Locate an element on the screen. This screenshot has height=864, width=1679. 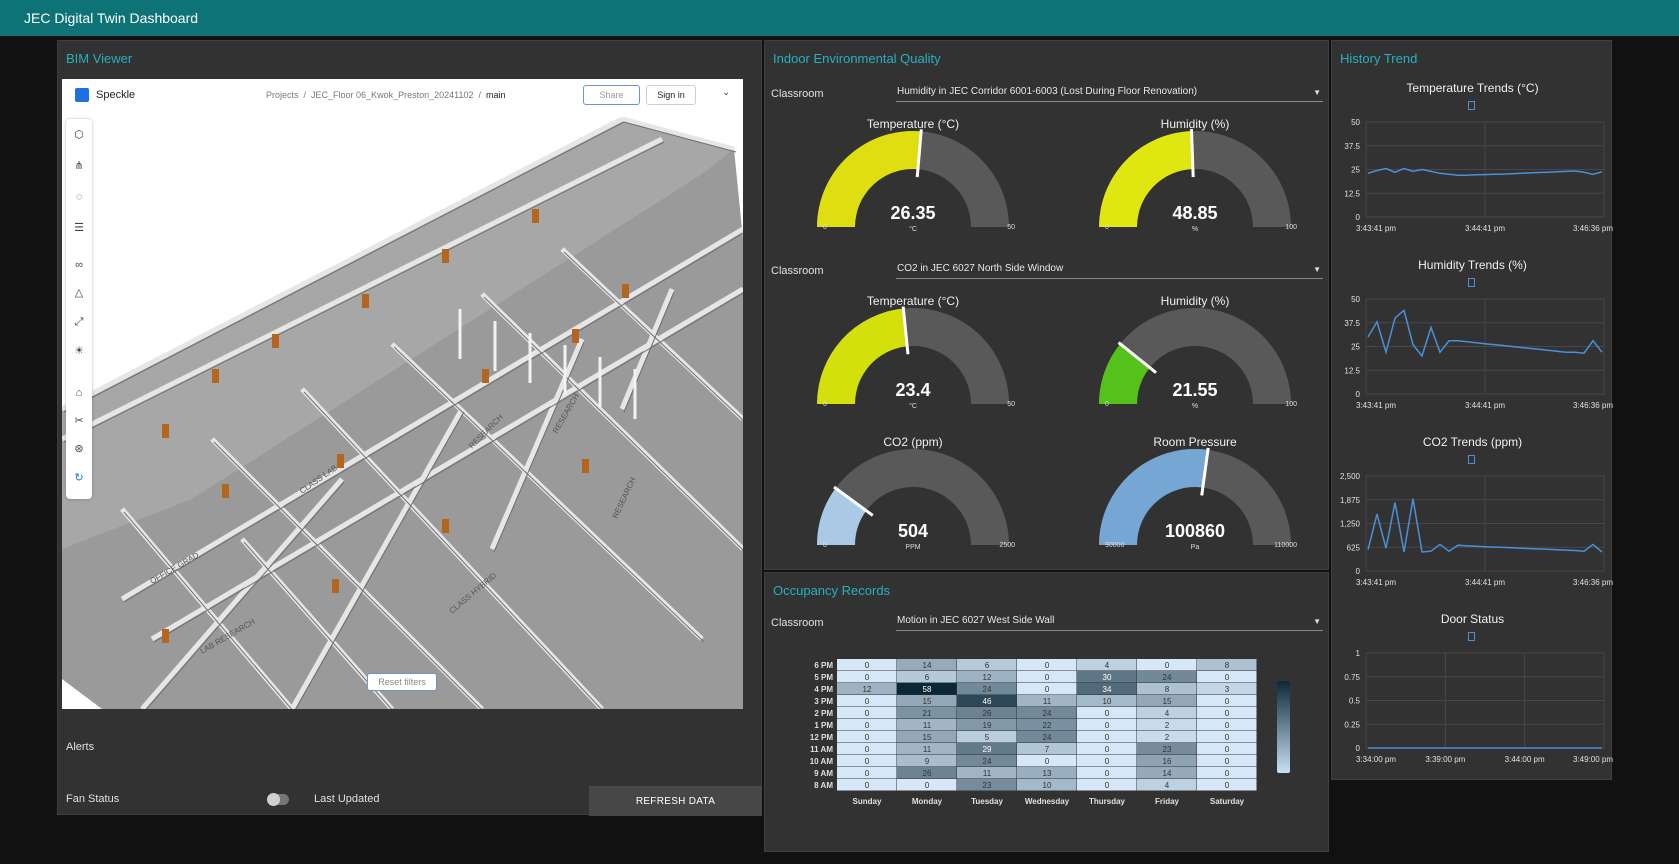
crumb-model: main is located at coordinates (496, 95).